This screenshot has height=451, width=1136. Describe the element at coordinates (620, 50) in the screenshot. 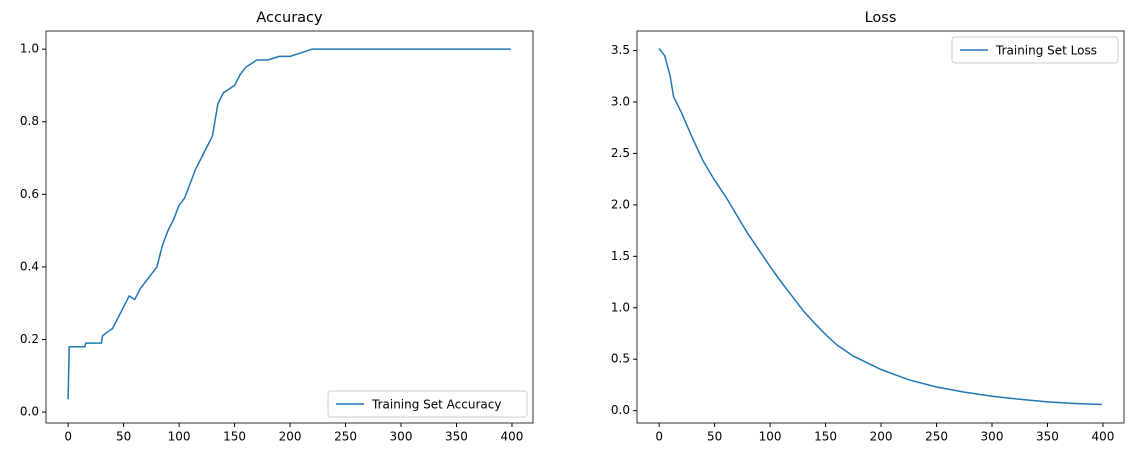

I see `y-tick-label: 3.5` at that location.